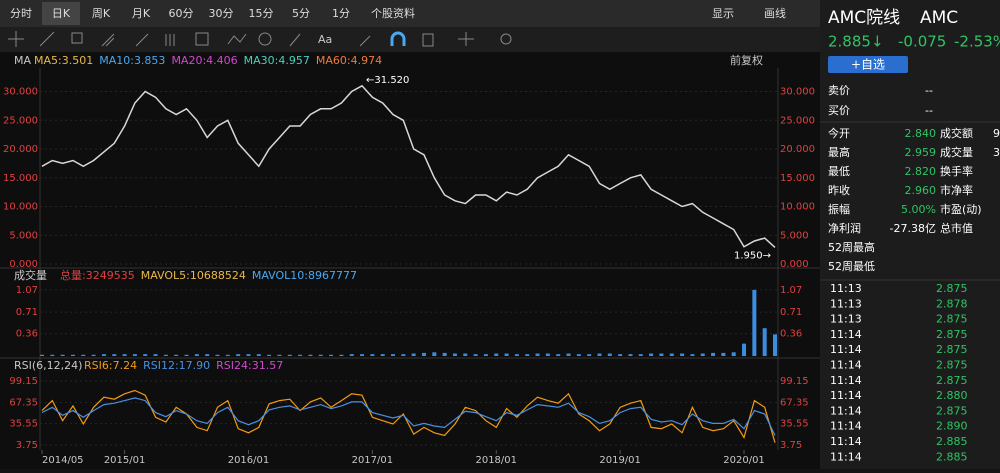 This screenshot has width=1000, height=473. Describe the element at coordinates (794, 424) in the screenshot. I see `y-tick-label-right: 35.55` at that location.